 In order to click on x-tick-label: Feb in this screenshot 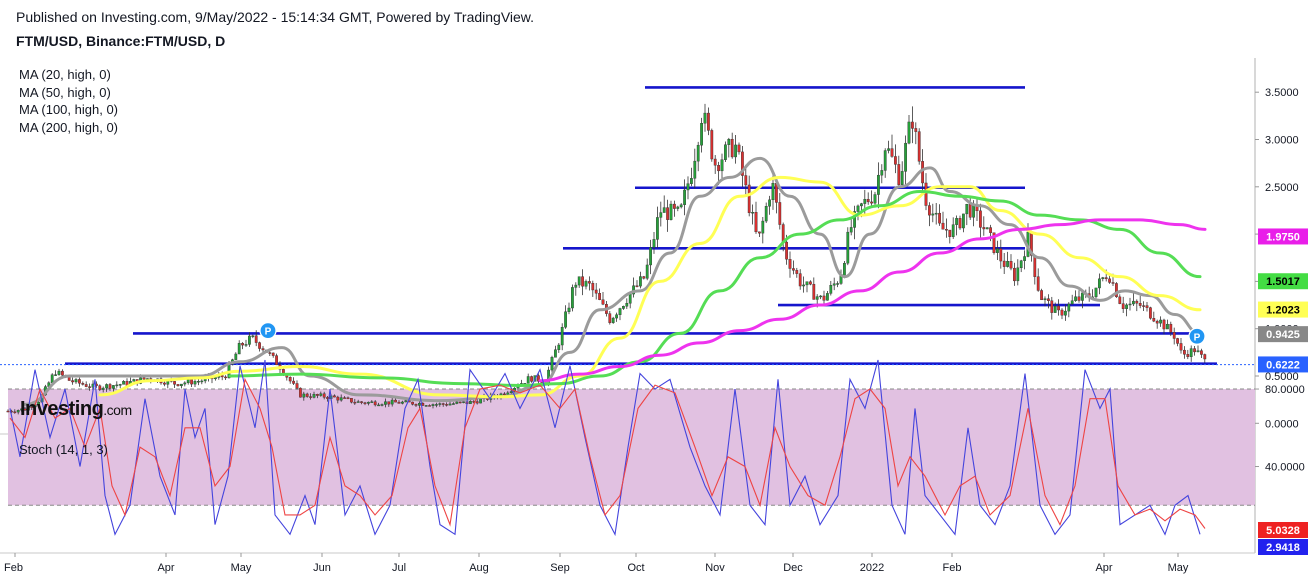, I will do `click(13, 568)`.